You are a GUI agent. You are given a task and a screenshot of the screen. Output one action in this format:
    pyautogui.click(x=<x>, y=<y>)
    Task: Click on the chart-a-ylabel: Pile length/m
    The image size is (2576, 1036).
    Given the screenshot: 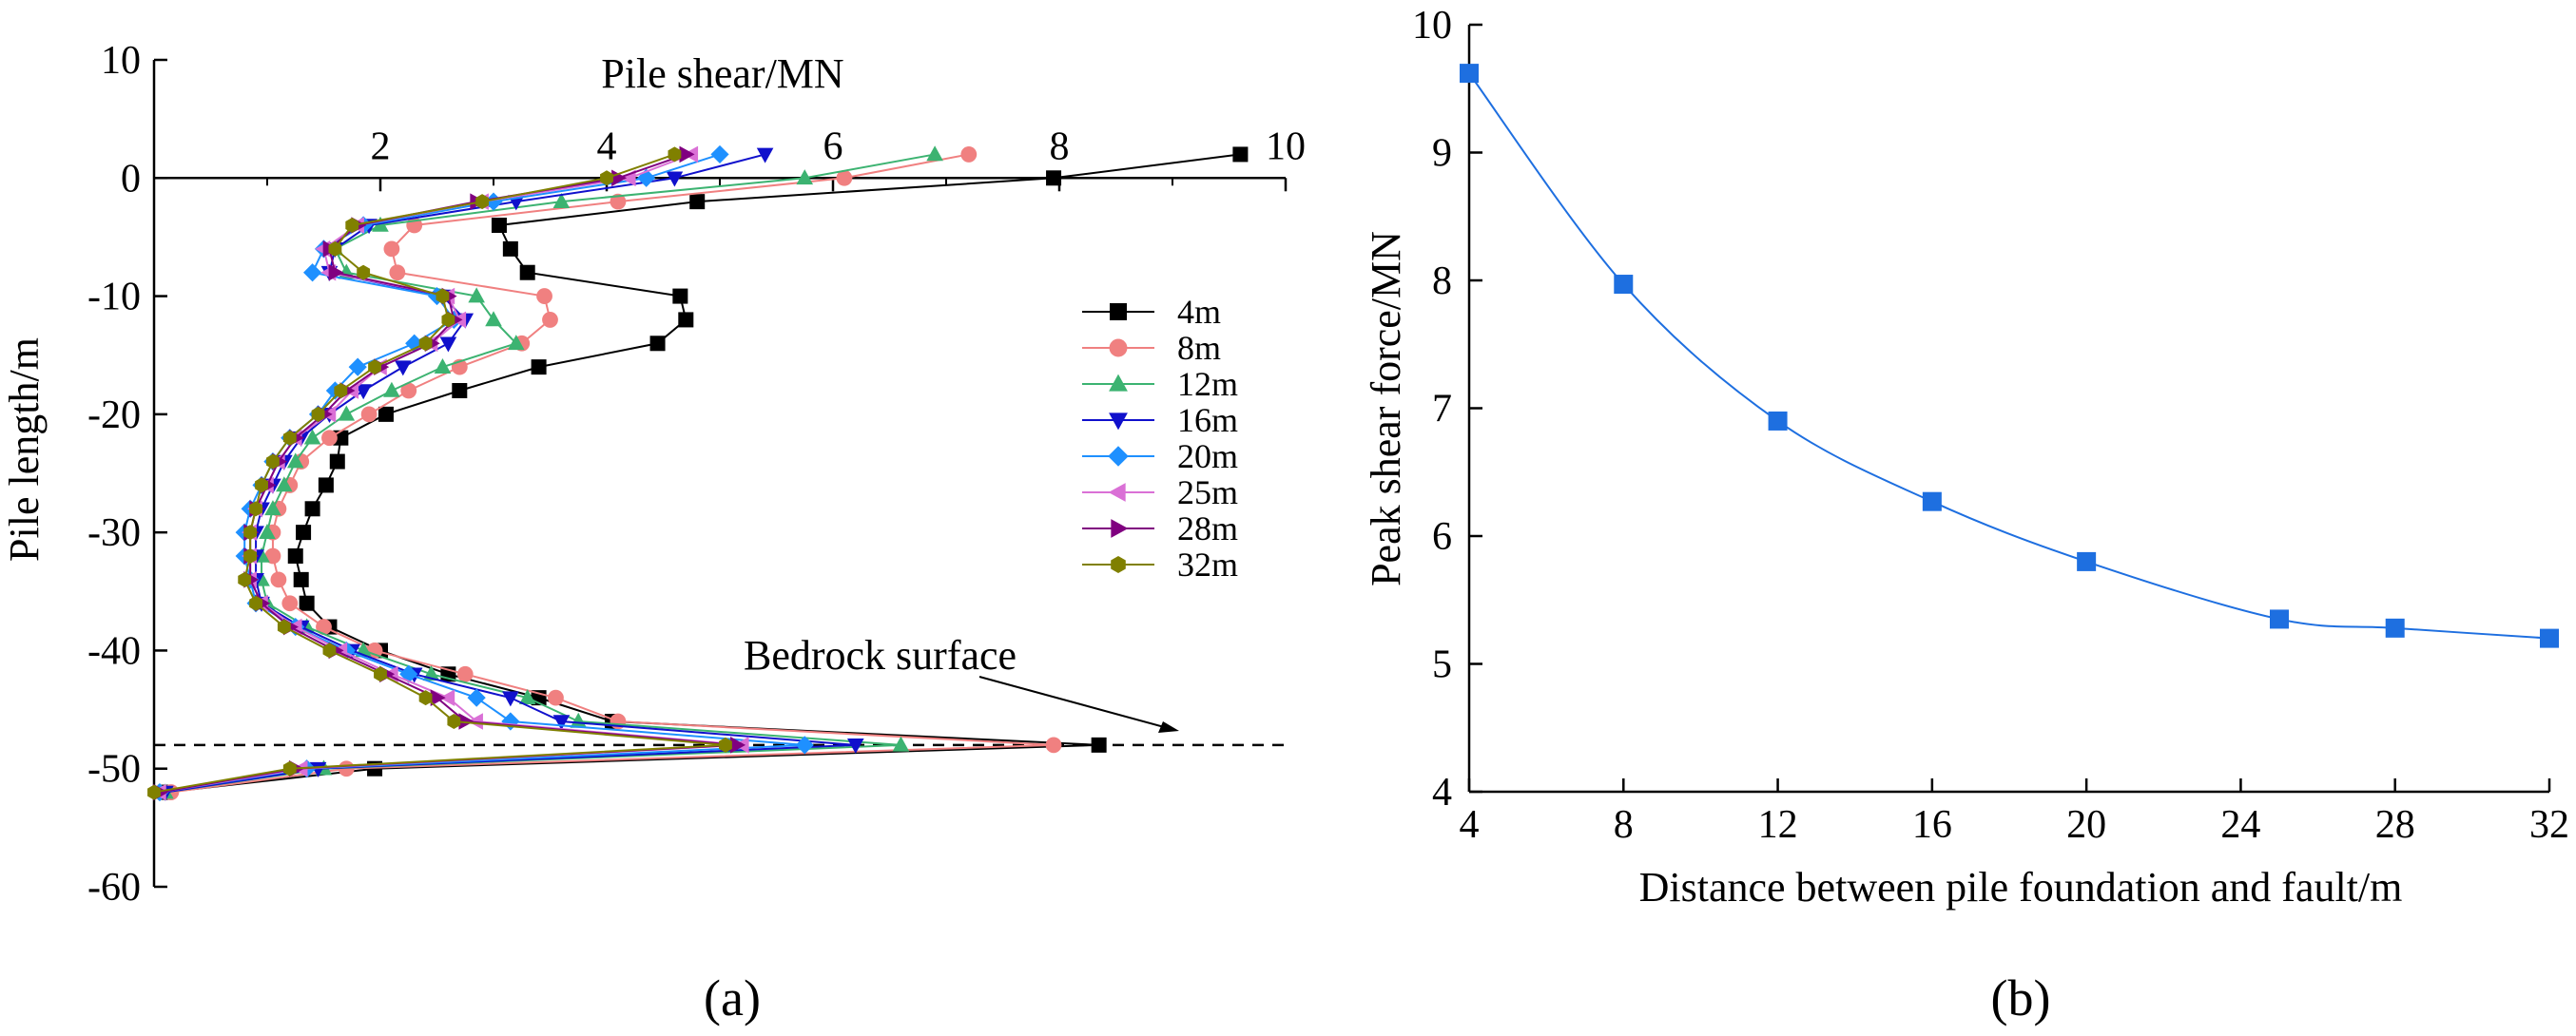 What is the action you would take?
    pyautogui.click(x=24, y=449)
    